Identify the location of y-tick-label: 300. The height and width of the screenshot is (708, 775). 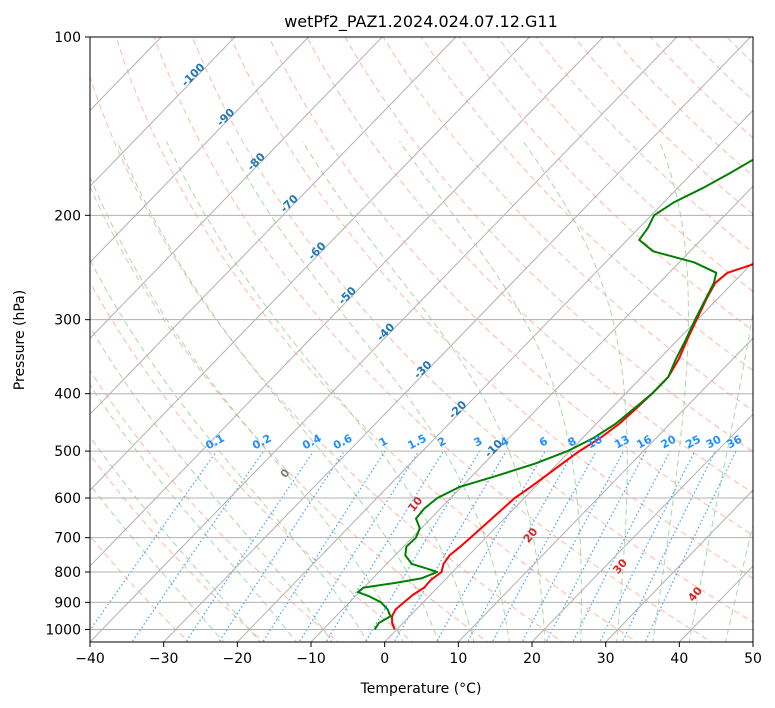
(67, 321).